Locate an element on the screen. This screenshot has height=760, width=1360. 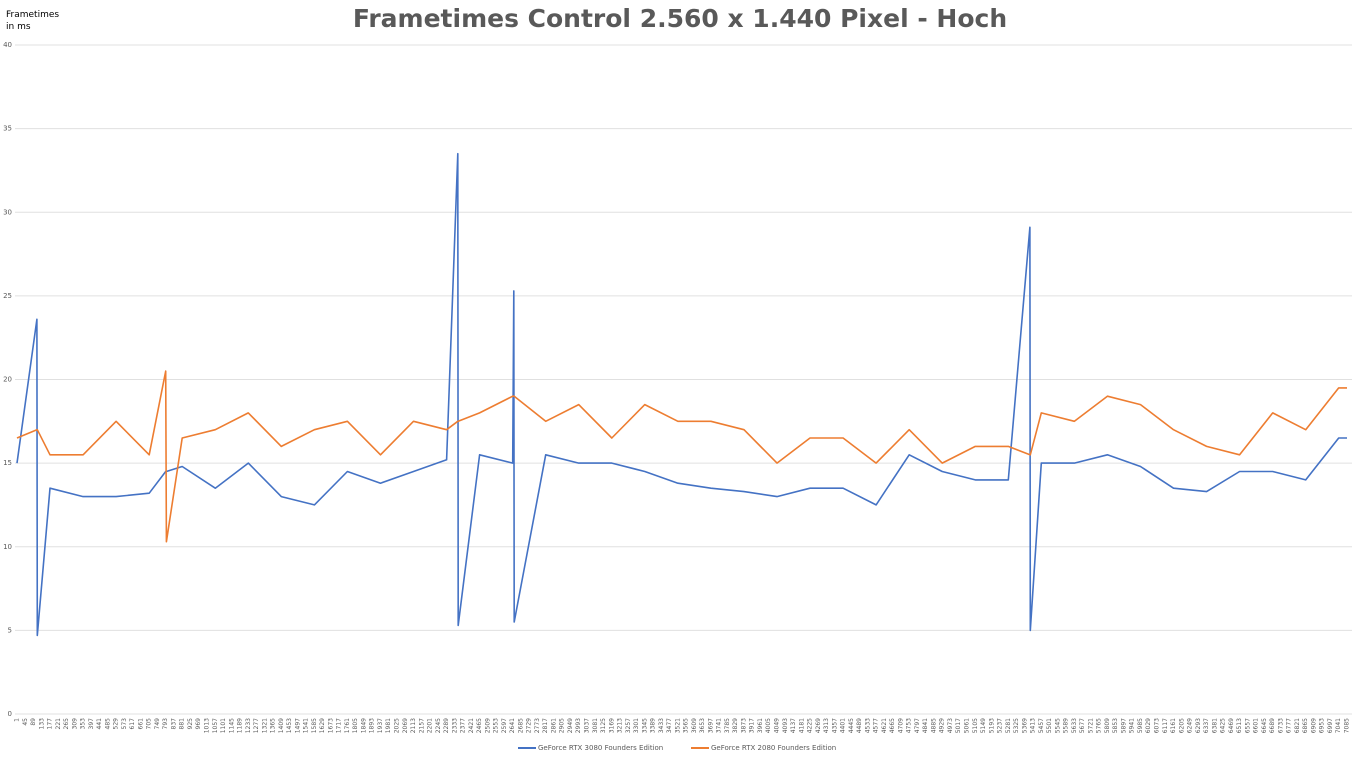
x-tick-label: 6821 is located at coordinates (1297, 725).